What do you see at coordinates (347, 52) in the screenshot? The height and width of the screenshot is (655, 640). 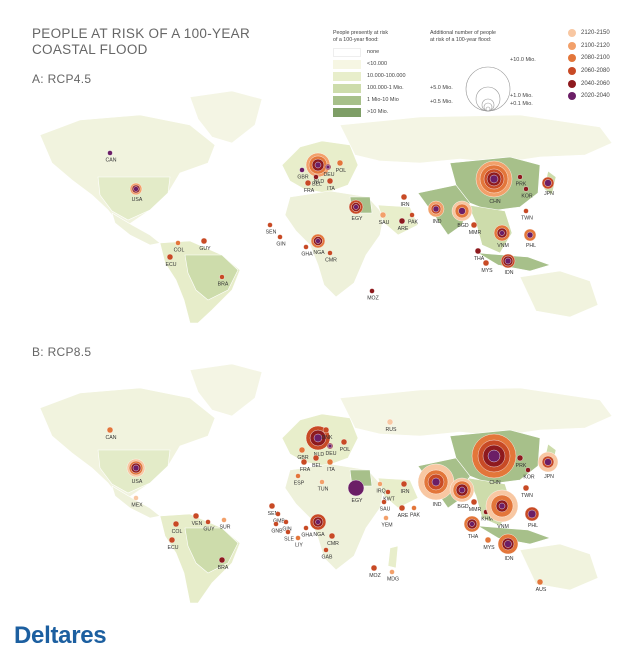 I see `swatch-none` at bounding box center [347, 52].